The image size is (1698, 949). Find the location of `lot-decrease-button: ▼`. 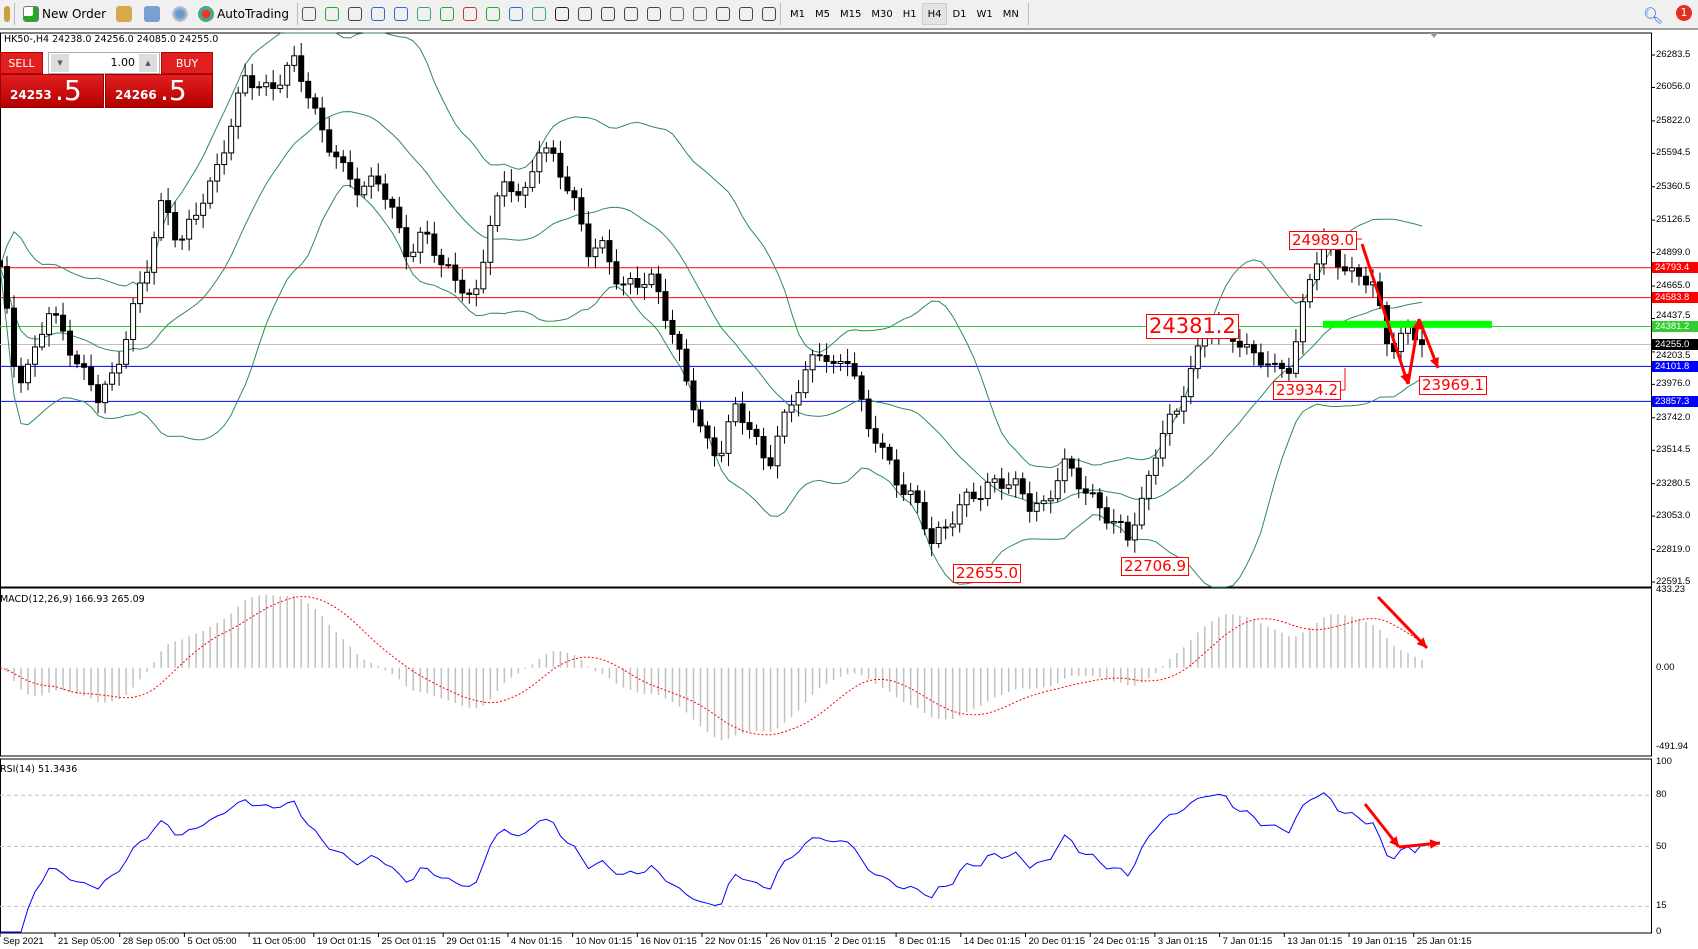

lot-decrease-button: ▼ is located at coordinates (60, 63).